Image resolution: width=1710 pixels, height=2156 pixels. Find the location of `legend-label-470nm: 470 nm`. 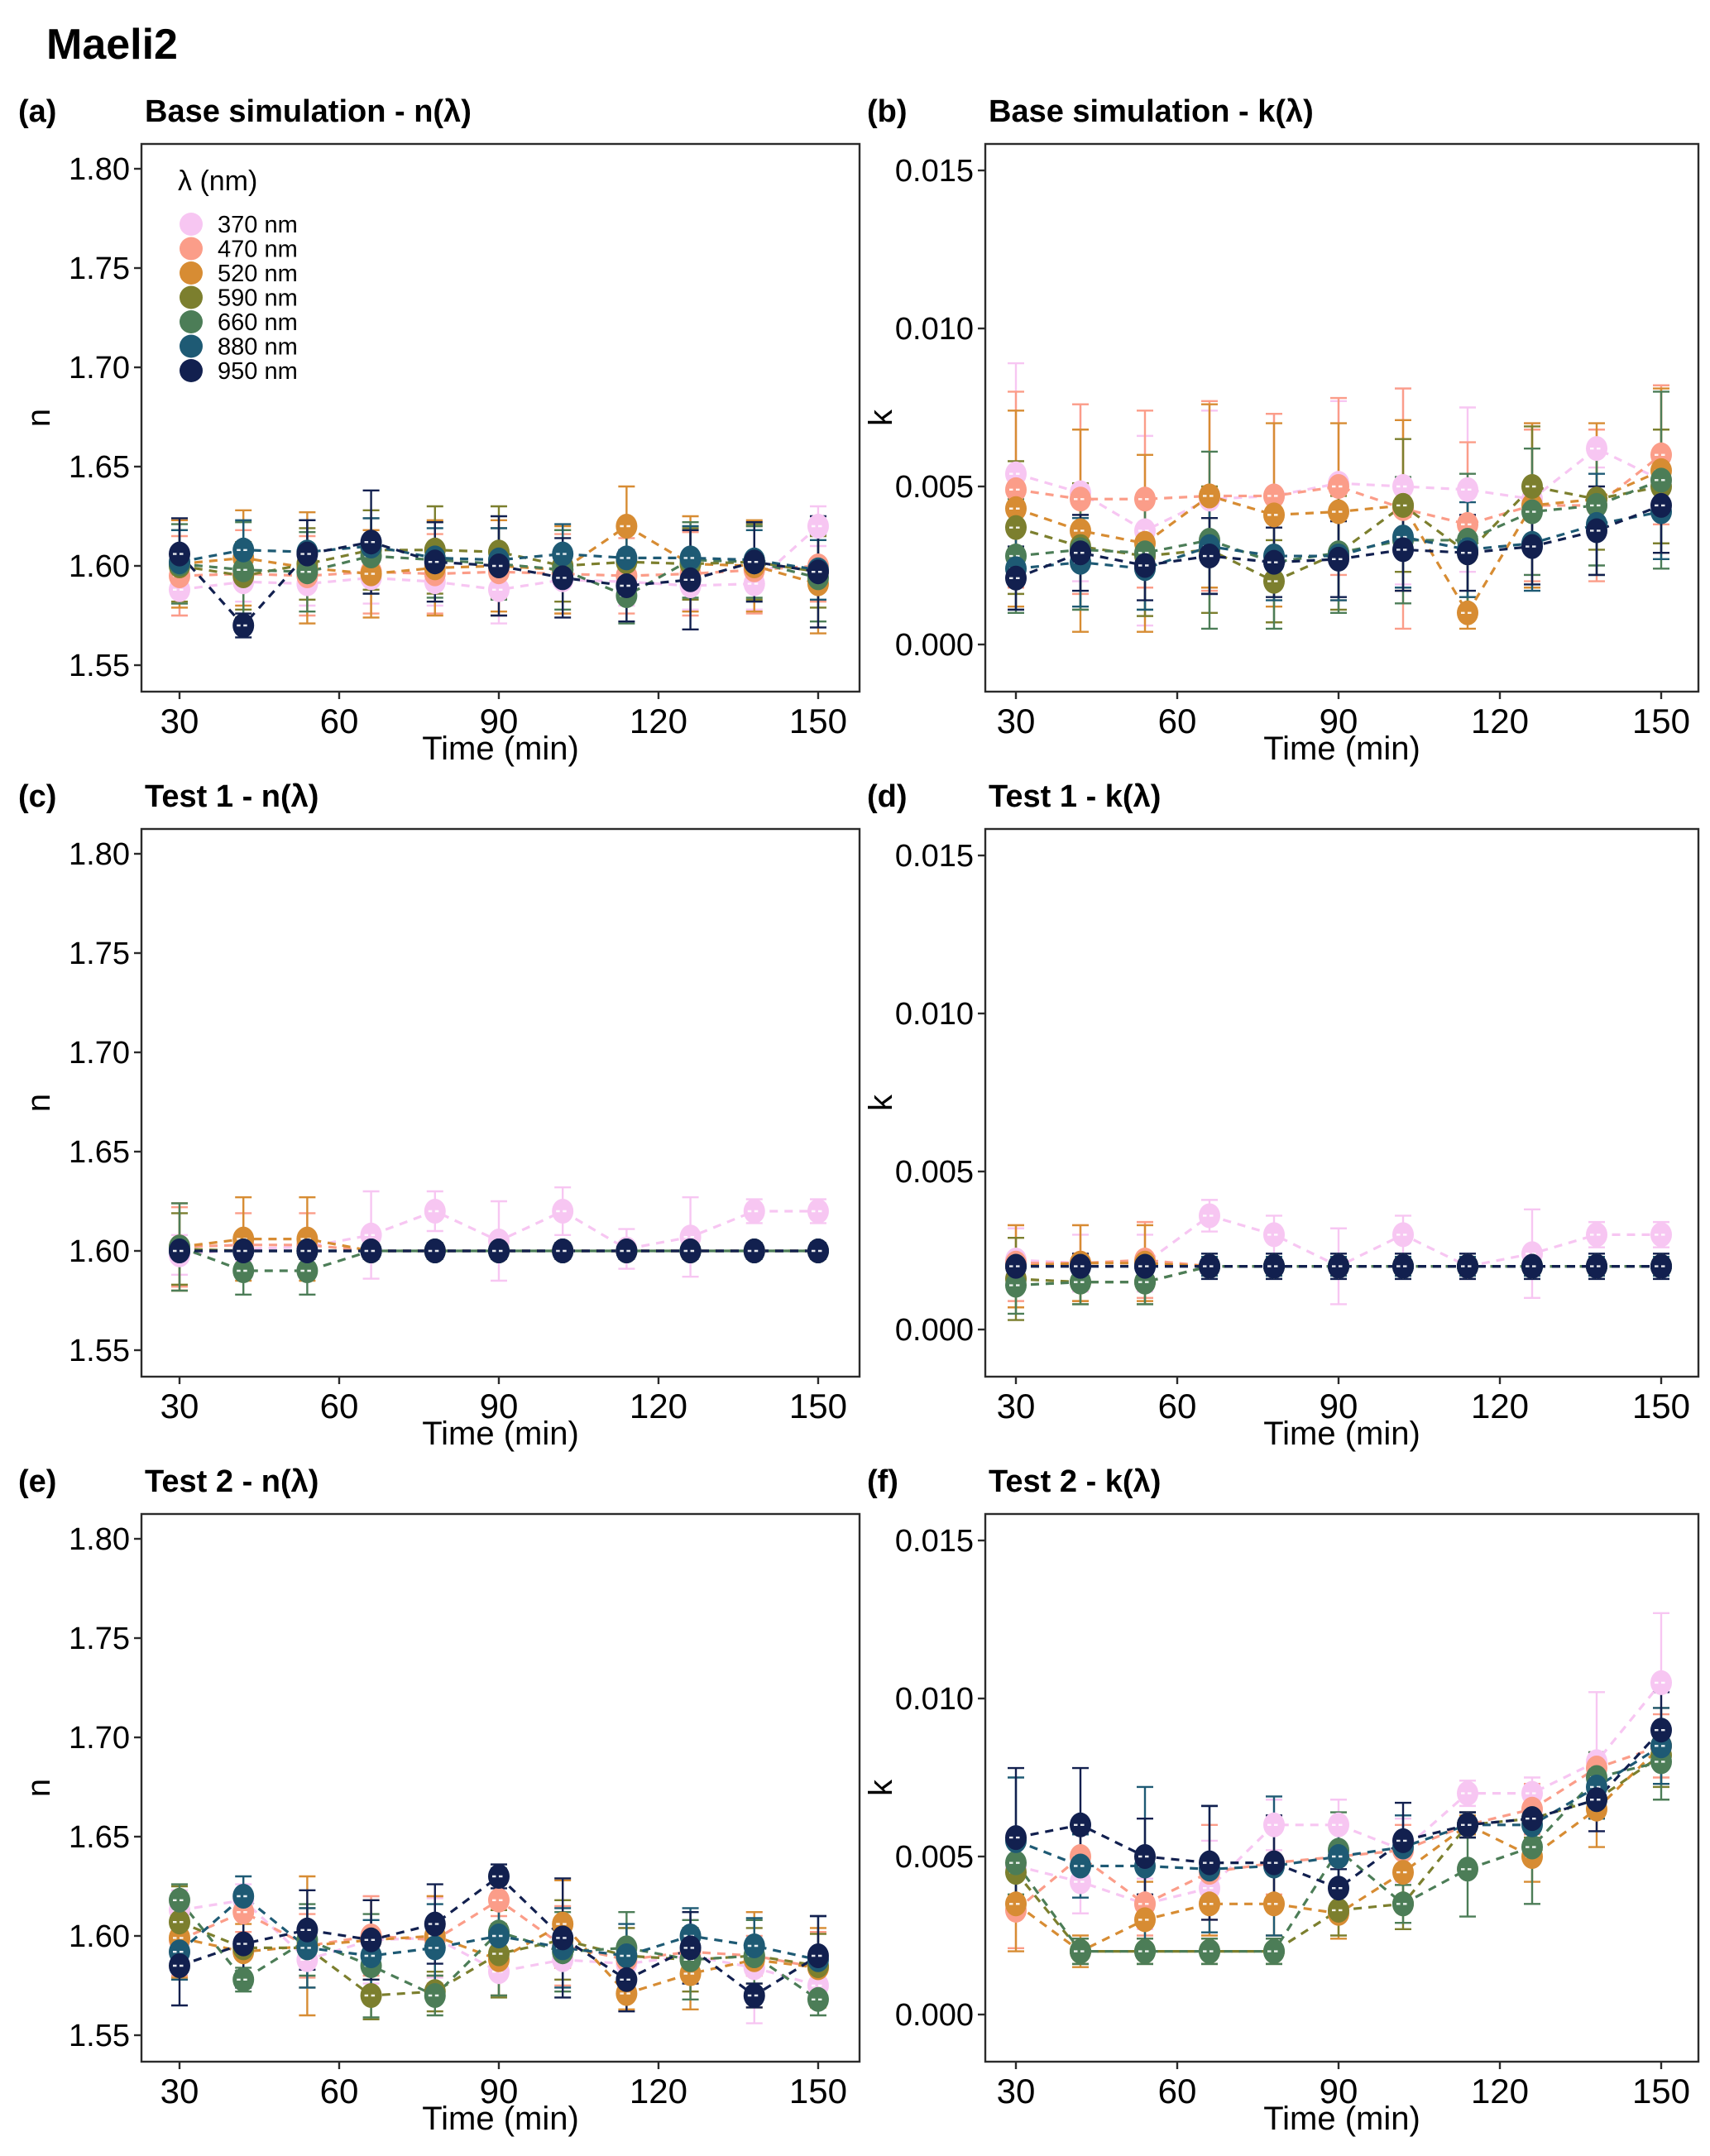

legend-label-470nm: 470 nm is located at coordinates (258, 250).